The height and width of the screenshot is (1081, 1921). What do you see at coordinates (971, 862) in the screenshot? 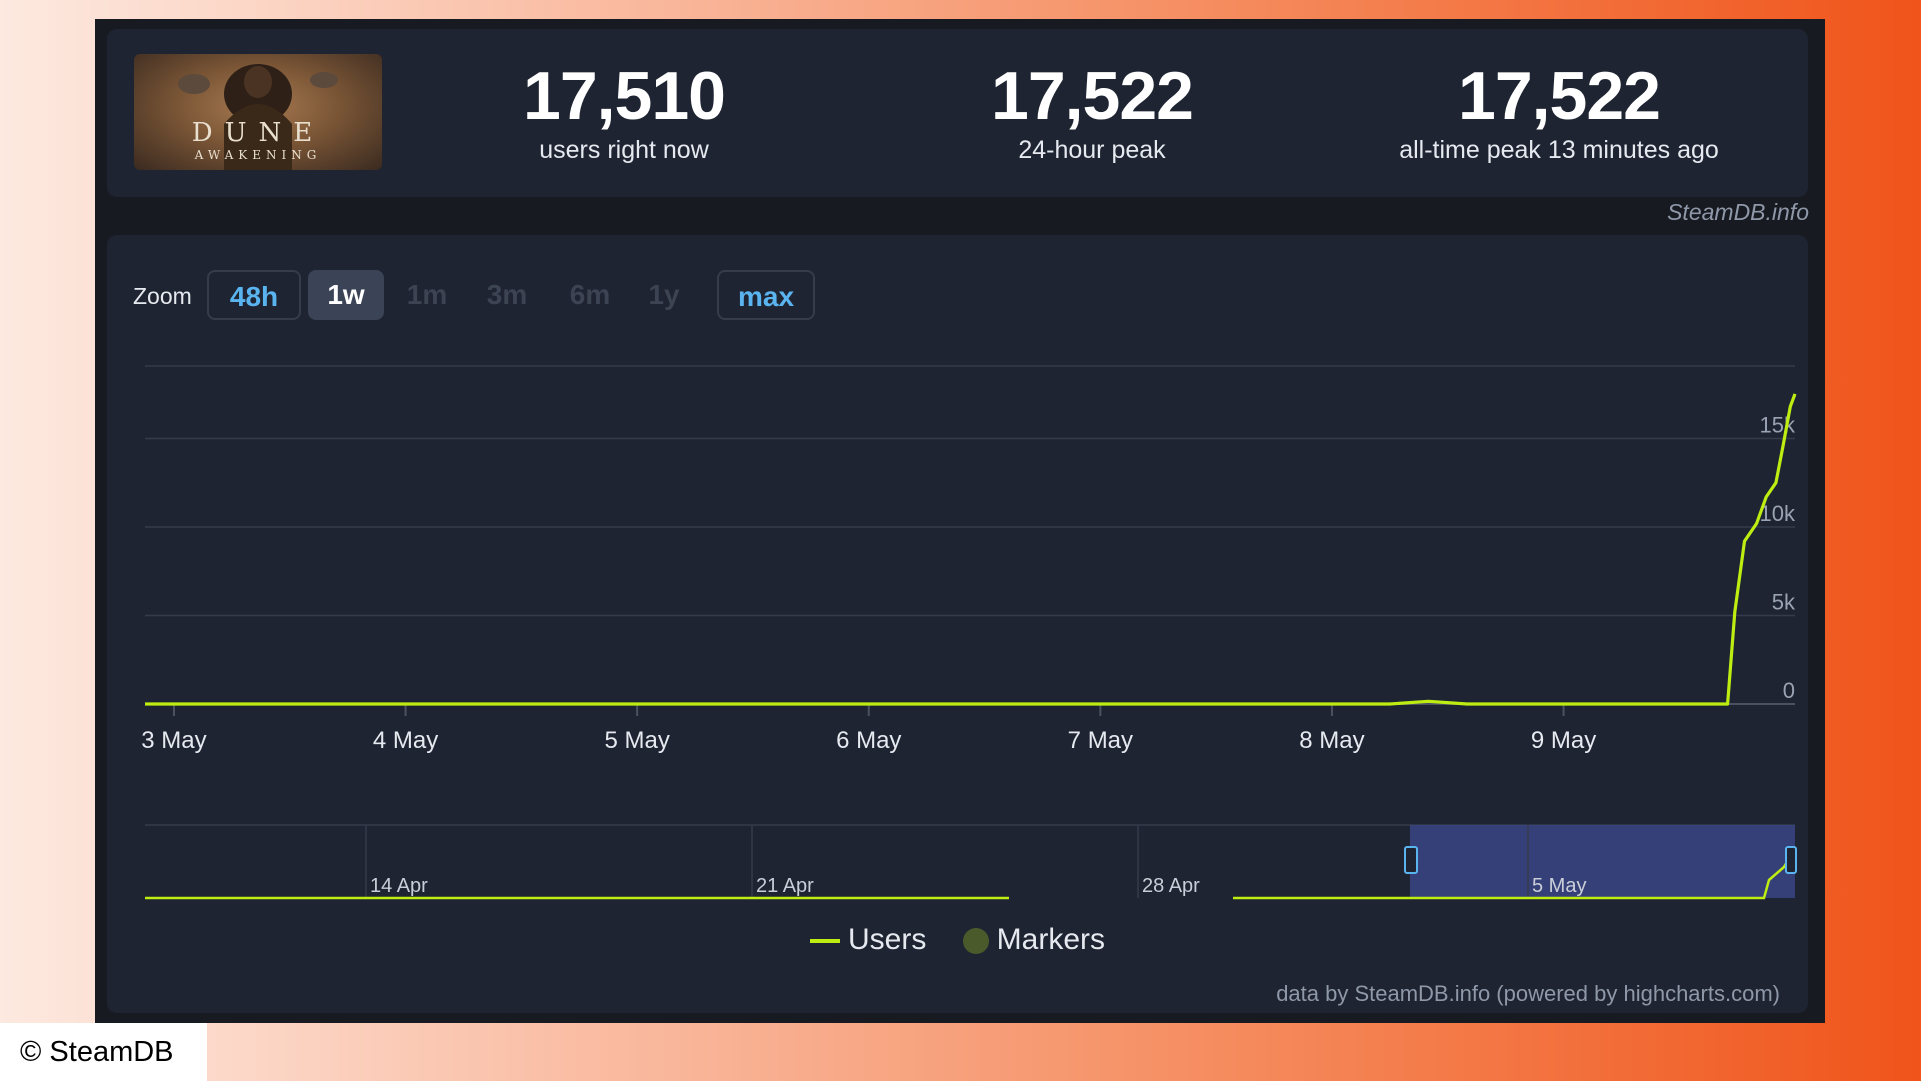
I see `navigator: 14 Apr 21 Apr 28 Apr 5 May` at bounding box center [971, 862].